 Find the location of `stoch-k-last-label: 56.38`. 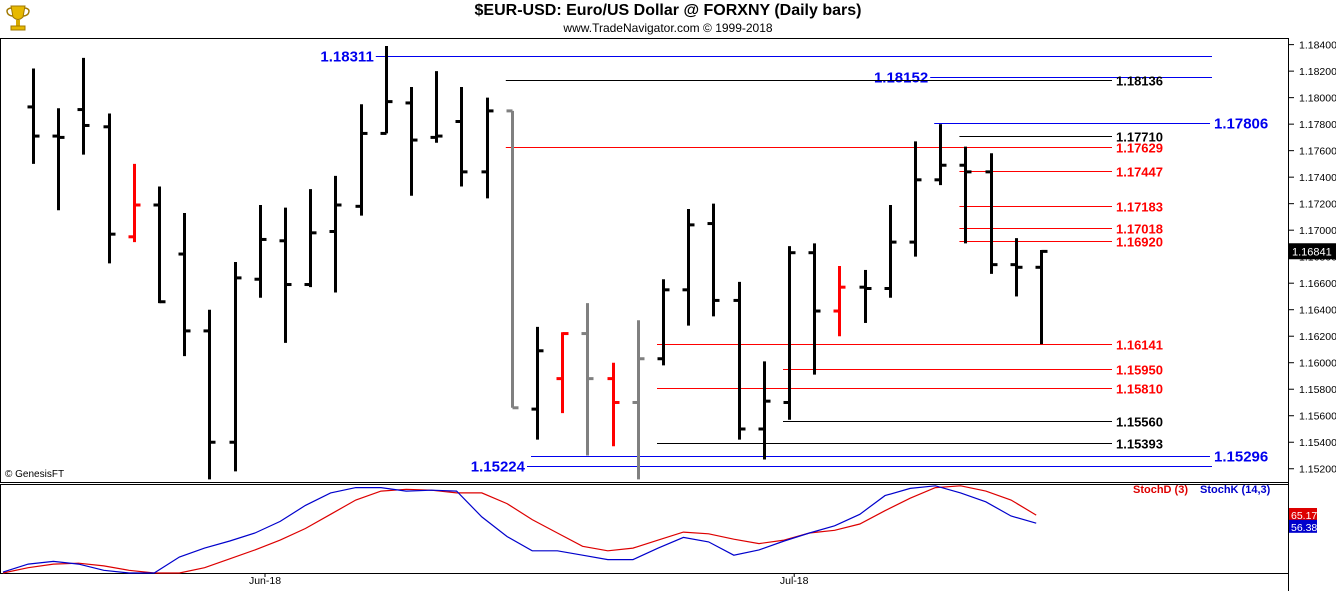

stoch-k-last-label: 56.38 is located at coordinates (1304, 528).